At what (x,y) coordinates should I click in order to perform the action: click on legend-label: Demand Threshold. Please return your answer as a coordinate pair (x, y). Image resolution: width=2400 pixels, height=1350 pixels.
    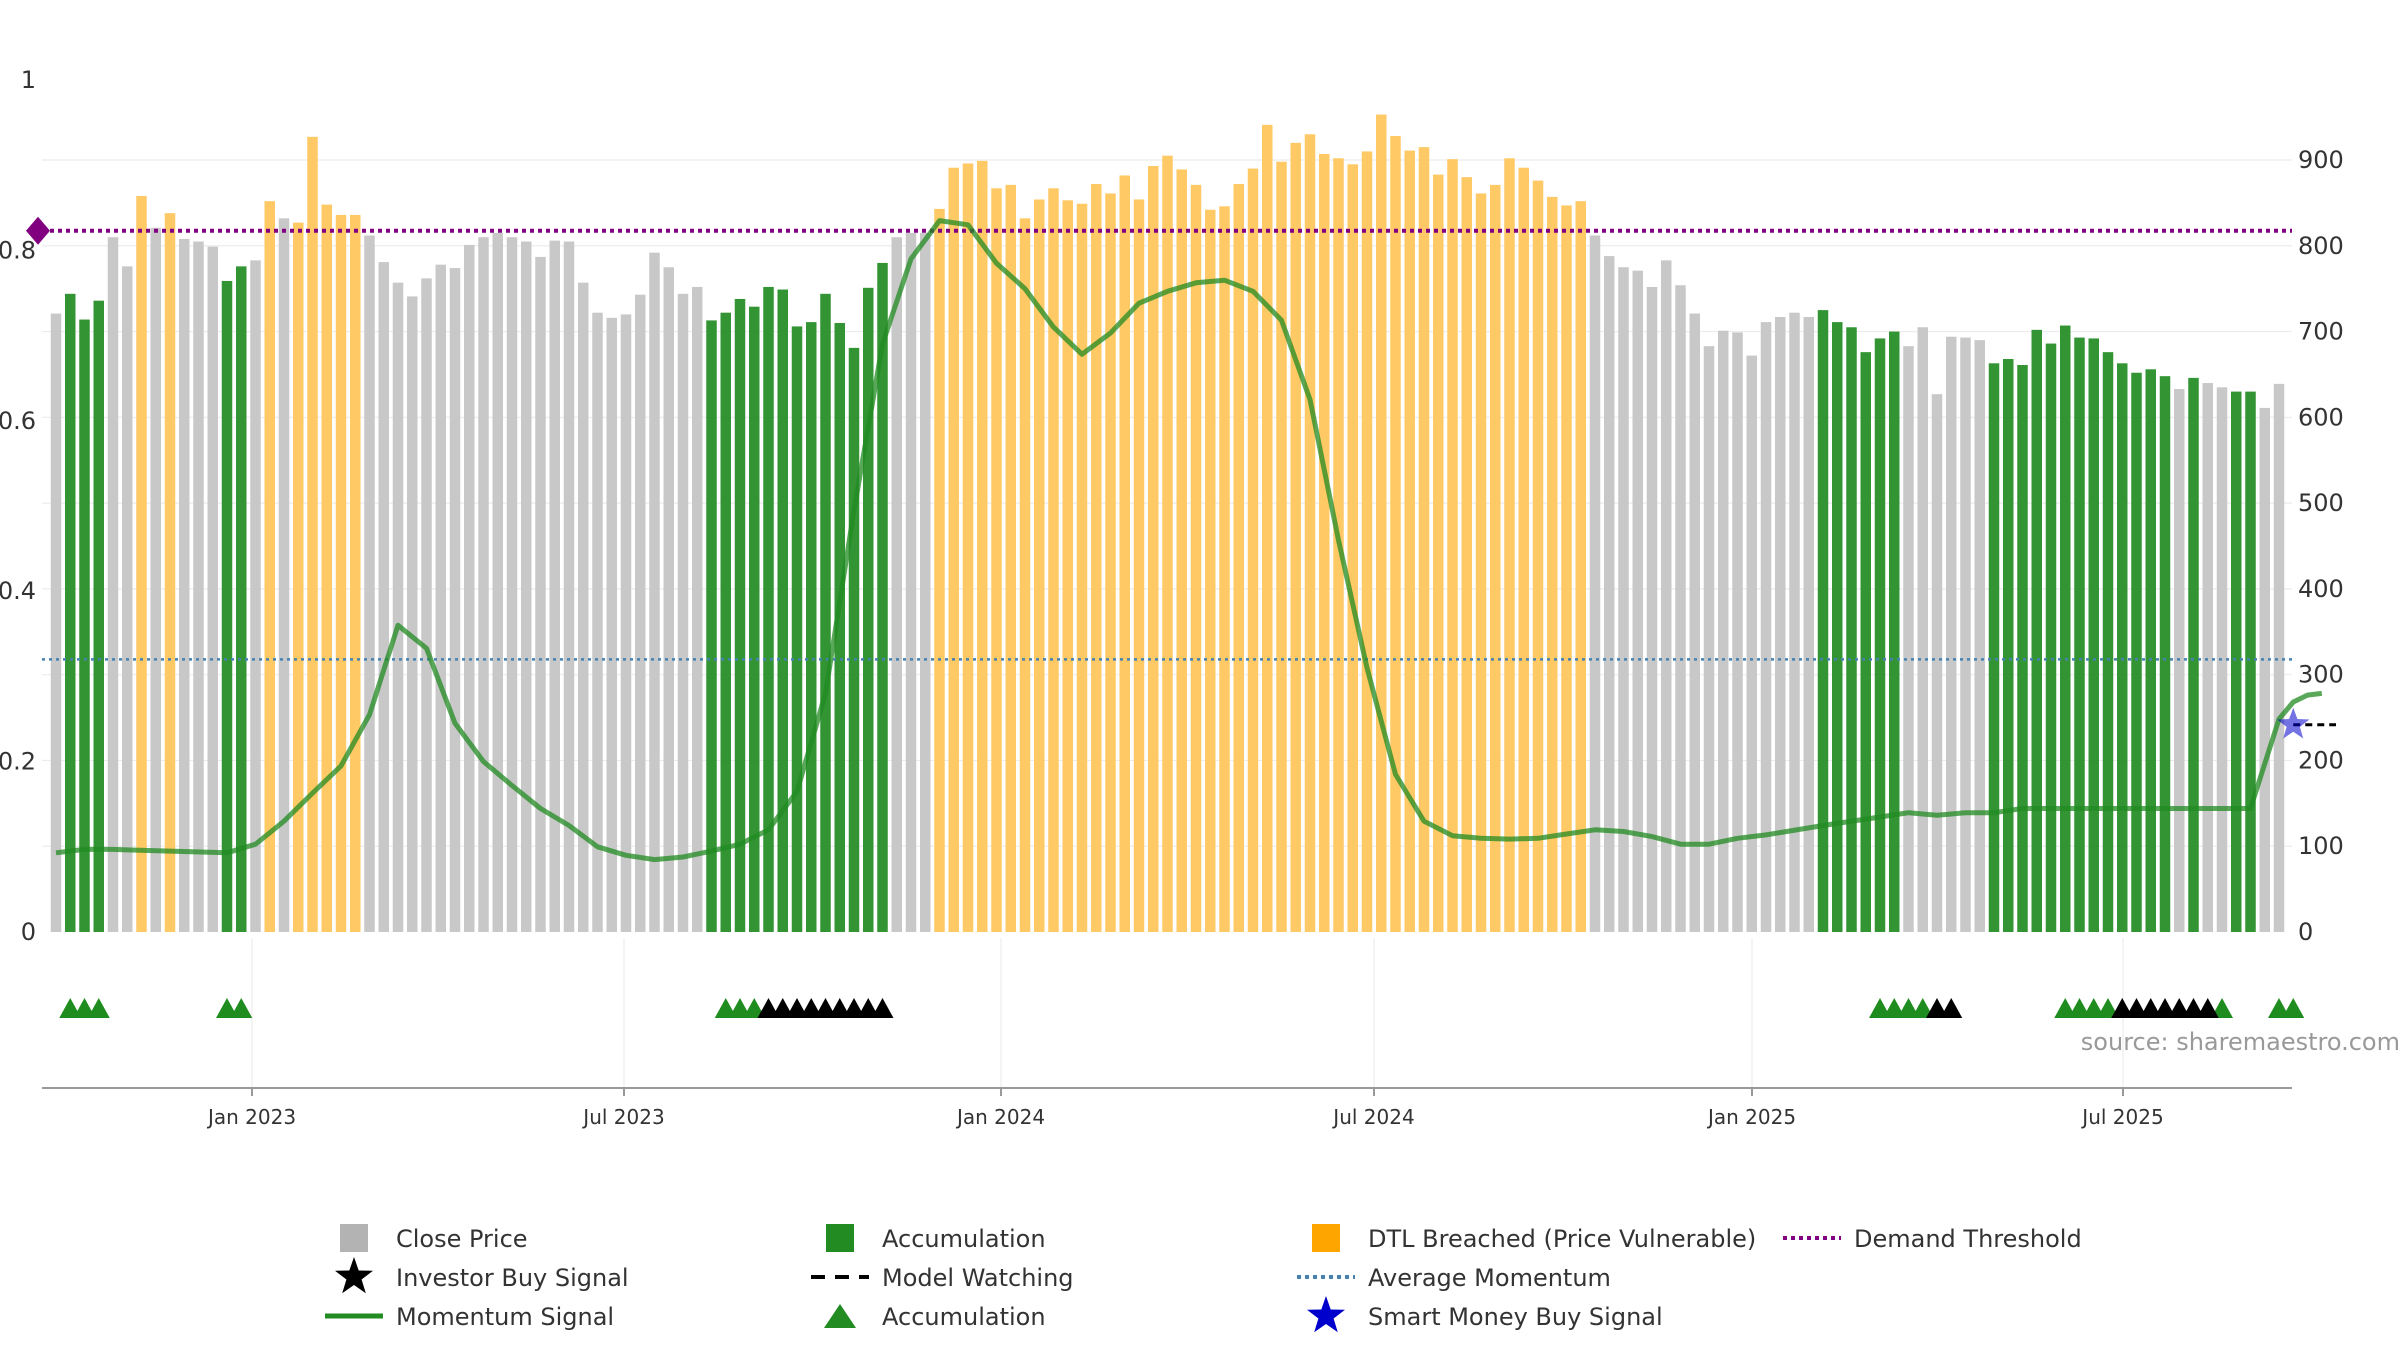
    Looking at the image, I should click on (1968, 1239).